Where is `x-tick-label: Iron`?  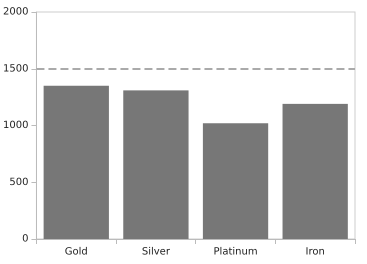
x-tick-label: Iron is located at coordinates (315, 252).